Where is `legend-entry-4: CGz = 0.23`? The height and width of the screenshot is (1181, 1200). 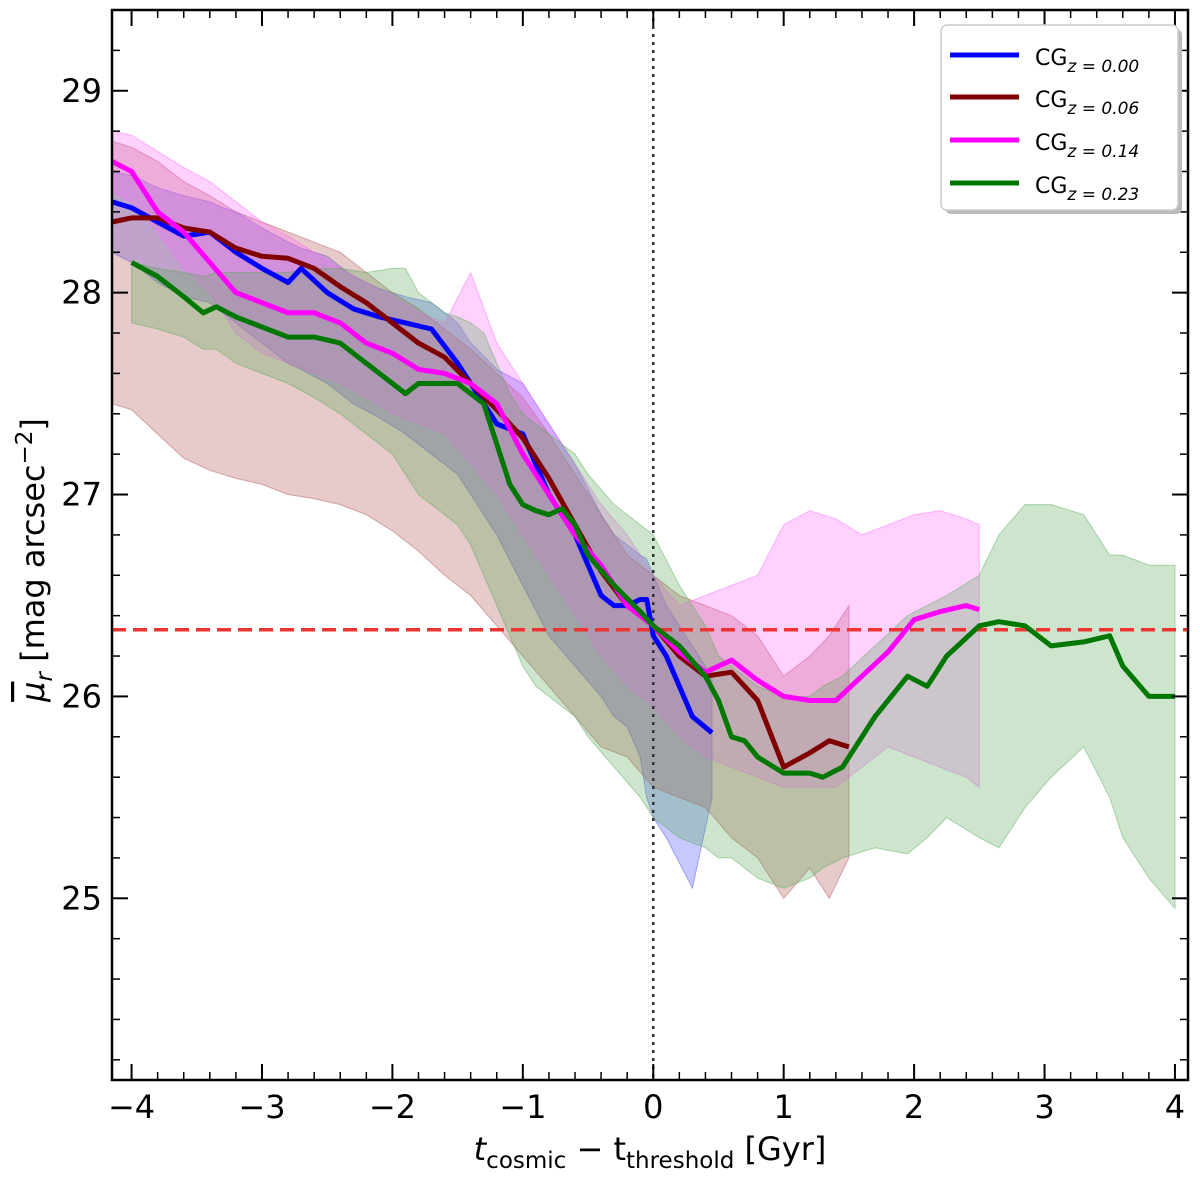 legend-entry-4: CGz = 0.23 is located at coordinates (1044, 189).